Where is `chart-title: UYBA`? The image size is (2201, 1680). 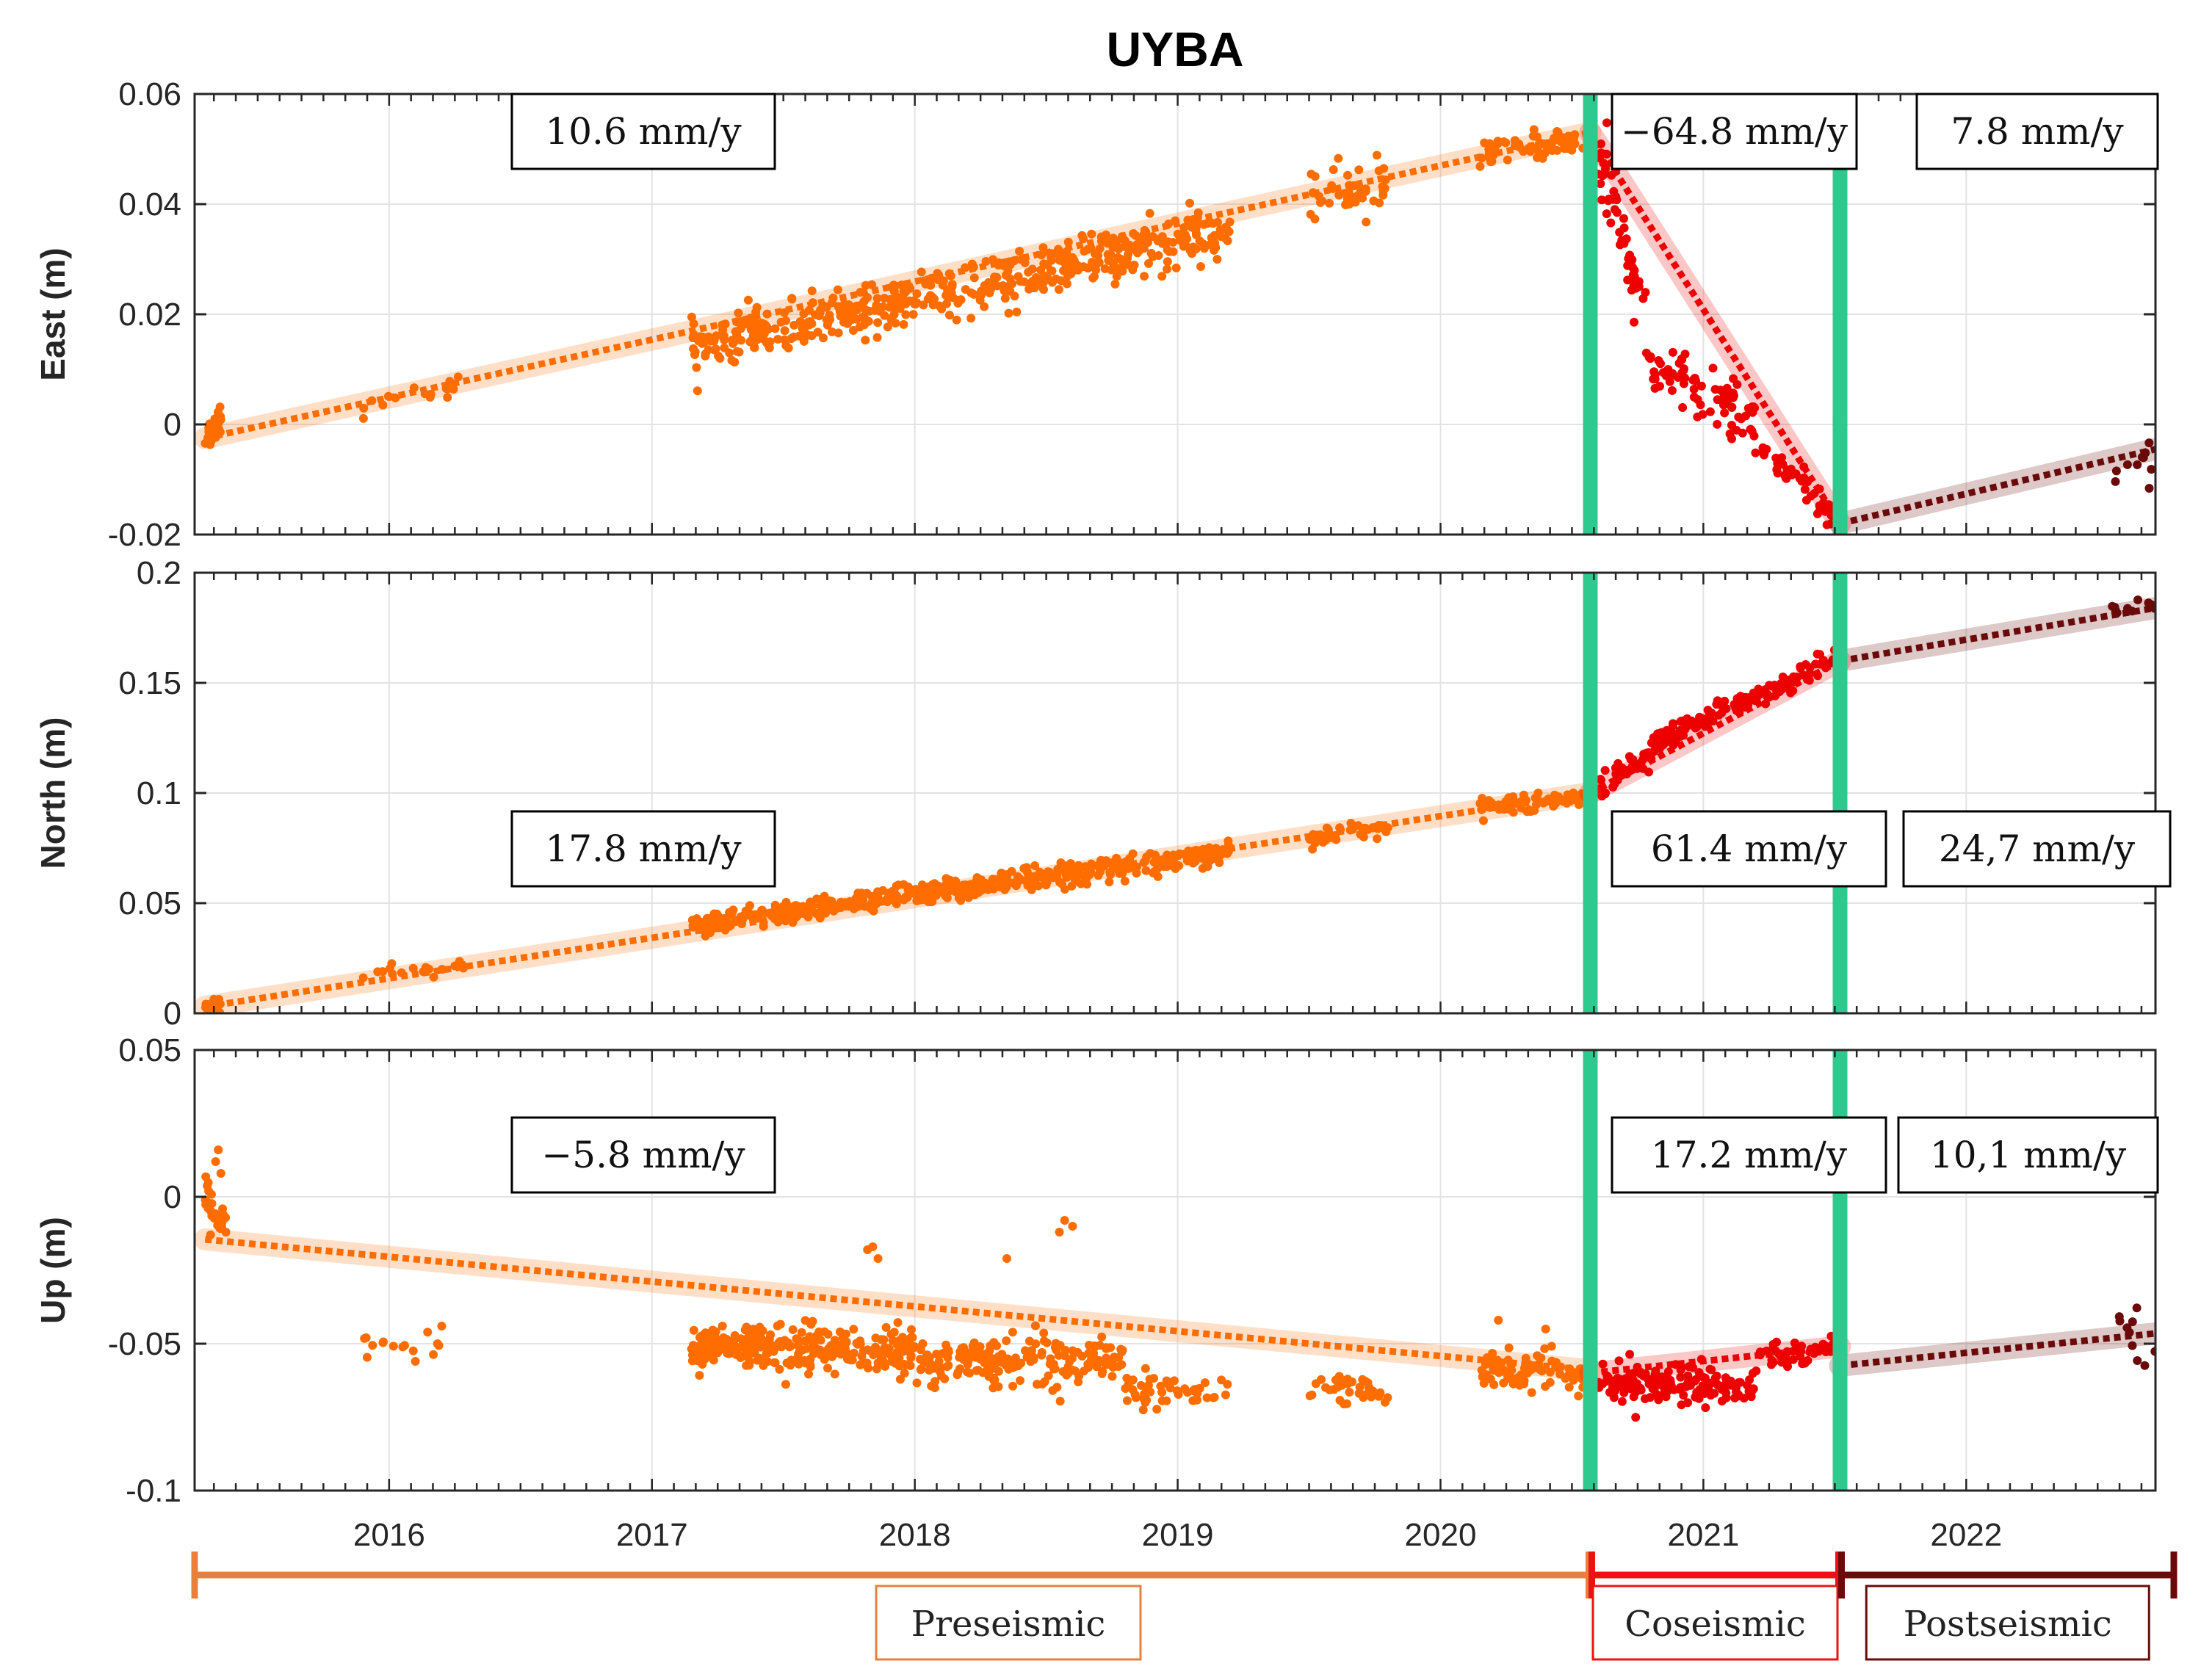 chart-title: UYBA is located at coordinates (1174, 49).